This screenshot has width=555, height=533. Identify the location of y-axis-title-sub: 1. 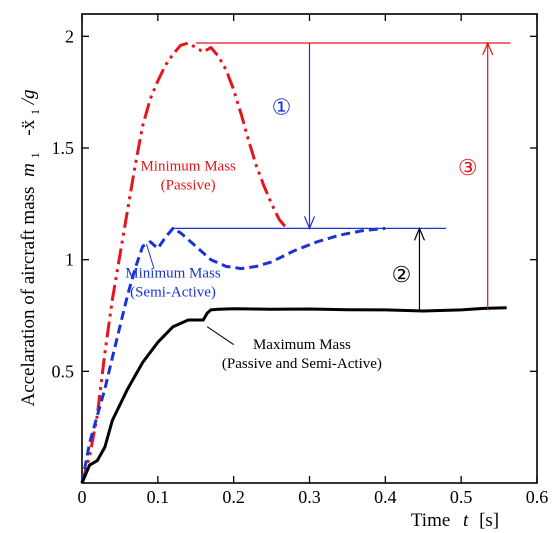
(35, 155).